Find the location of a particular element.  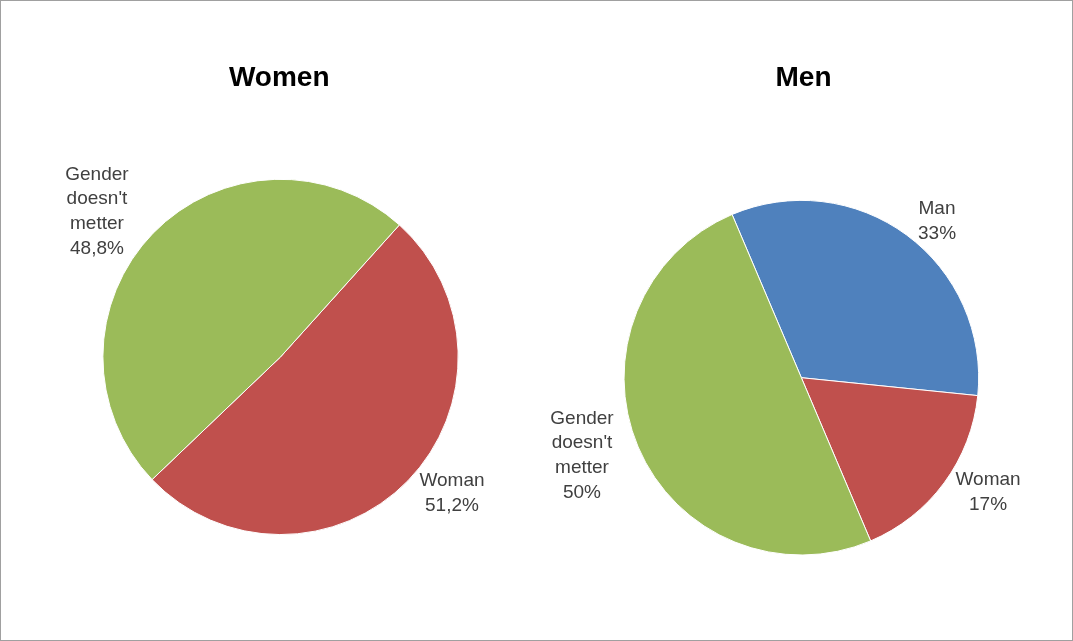

data-label: 50% is located at coordinates (582, 491).